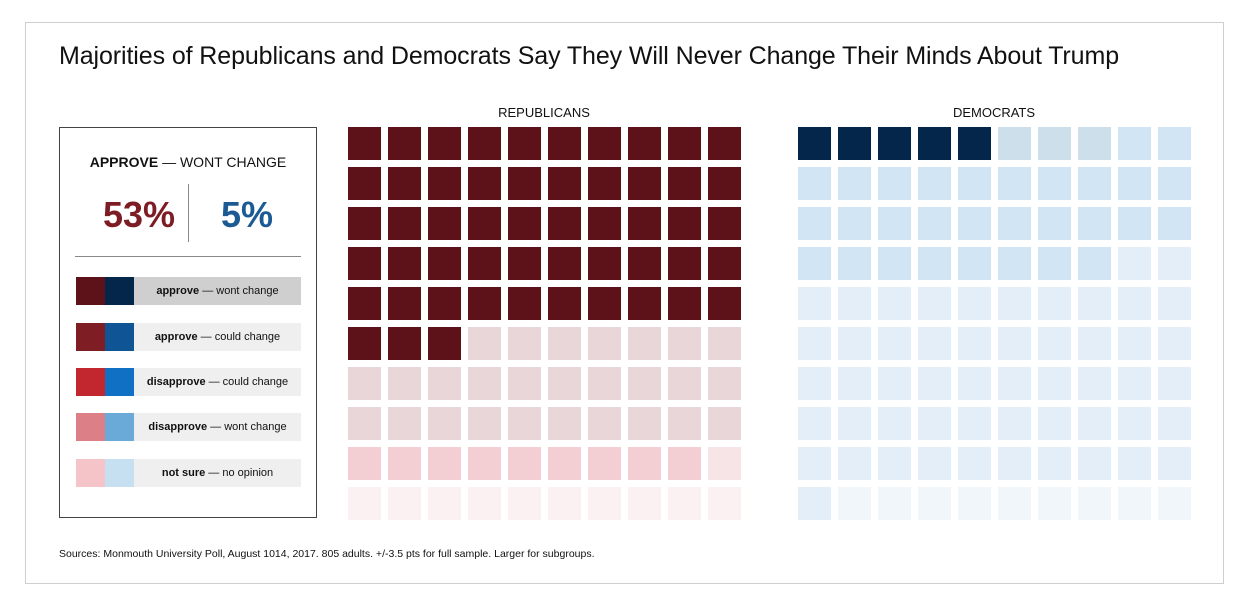  I want to click on legend-item: disapprove — wont change, so click(188, 427).